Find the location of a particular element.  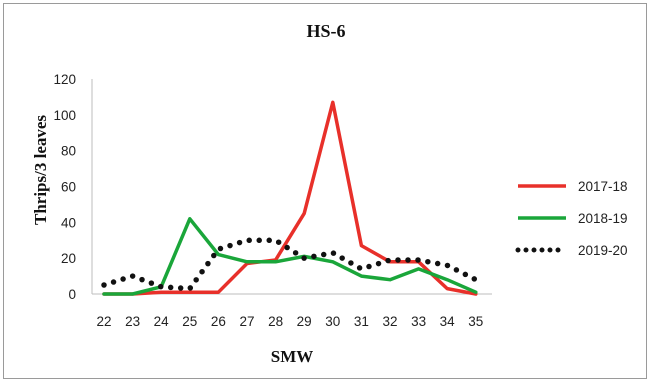

legend-label: 2017-18 is located at coordinates (603, 186).